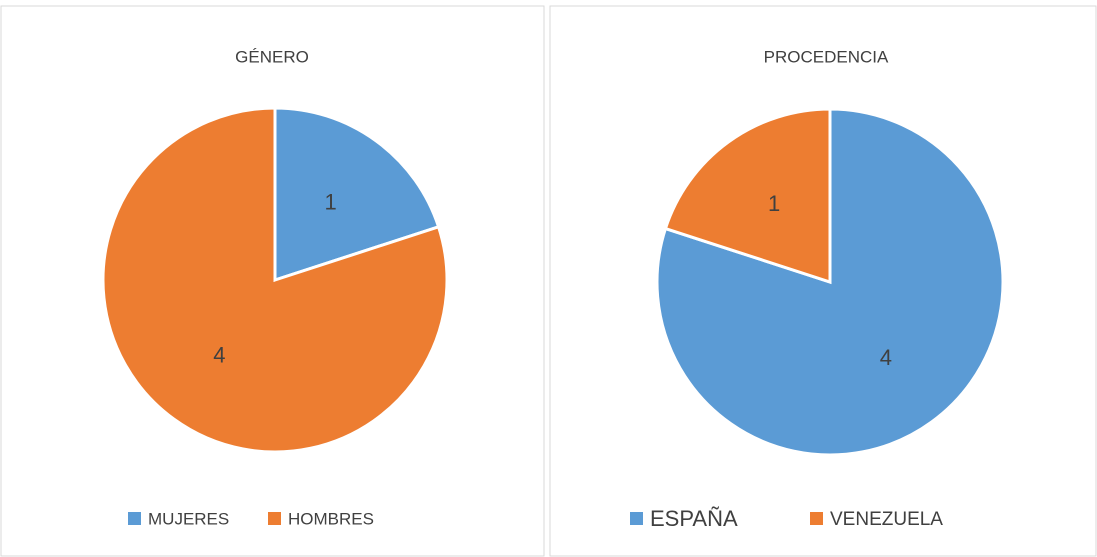 Image resolution: width=1097 pixels, height=557 pixels. I want to click on chart-title: GÉNERO, so click(272, 56).